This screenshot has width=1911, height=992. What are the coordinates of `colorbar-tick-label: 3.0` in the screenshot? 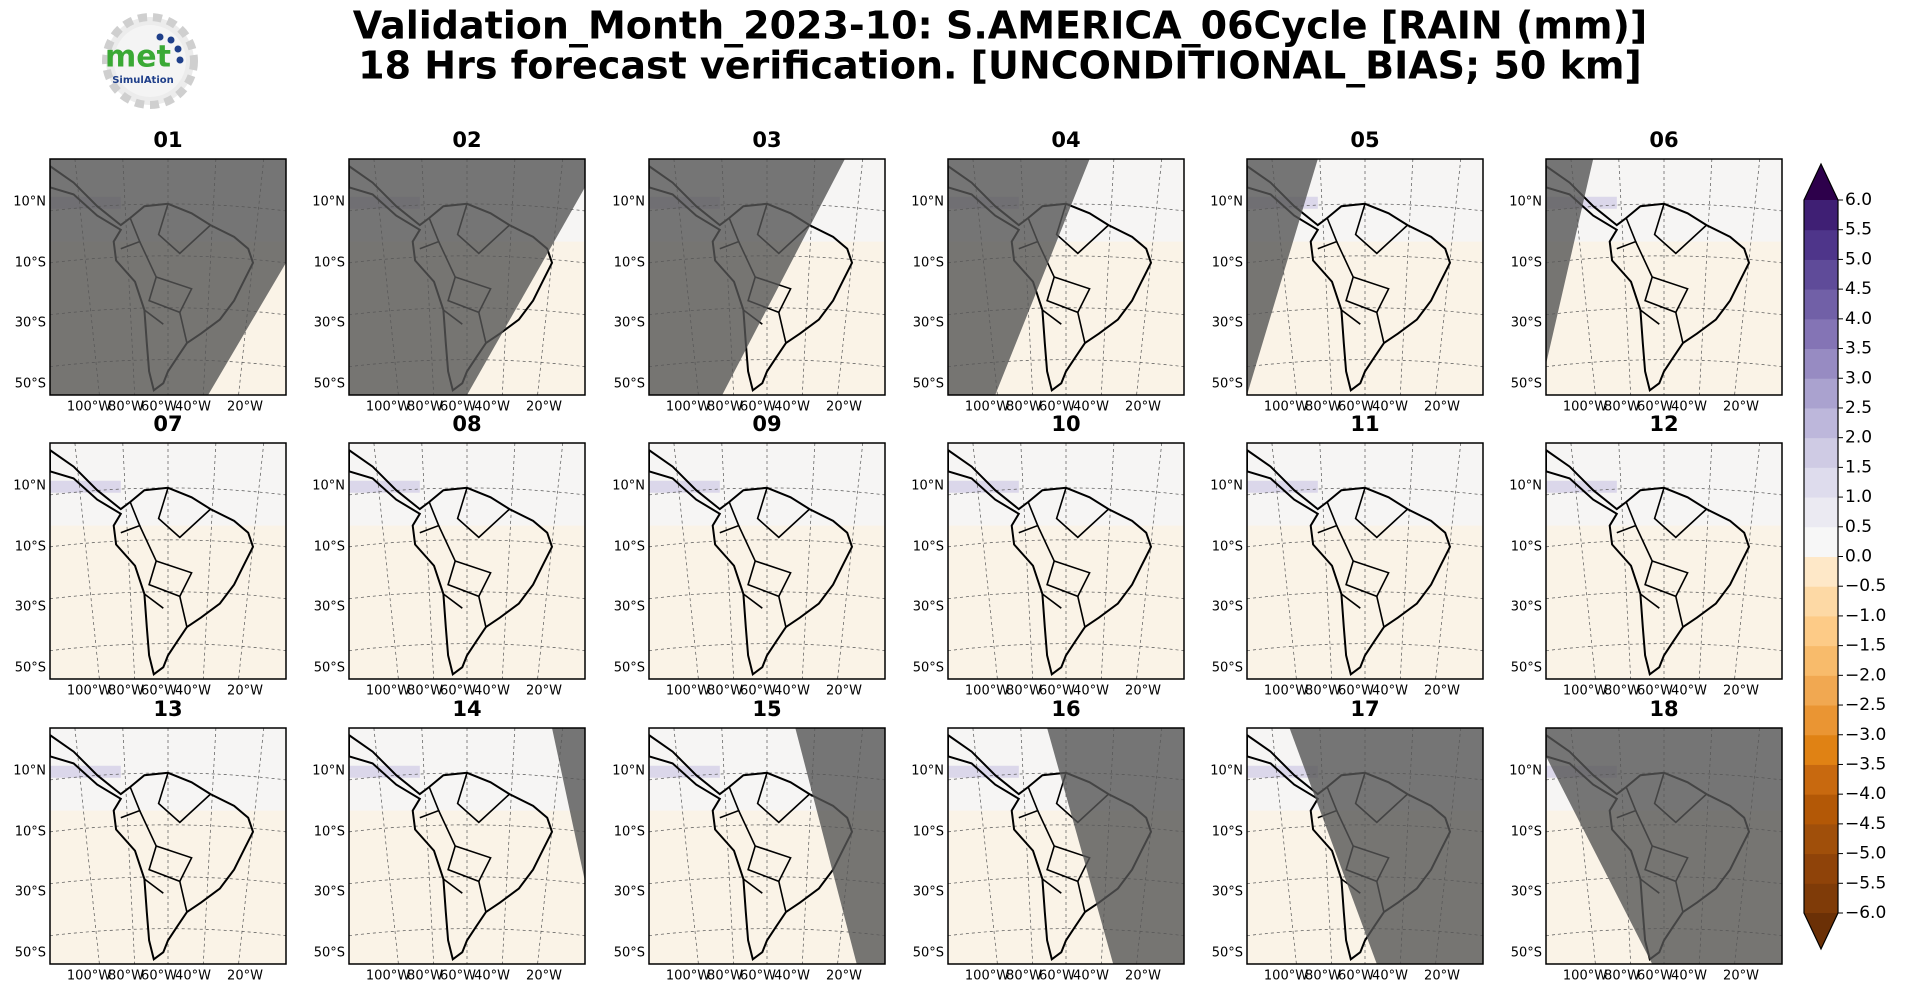 It's located at (1858, 378).